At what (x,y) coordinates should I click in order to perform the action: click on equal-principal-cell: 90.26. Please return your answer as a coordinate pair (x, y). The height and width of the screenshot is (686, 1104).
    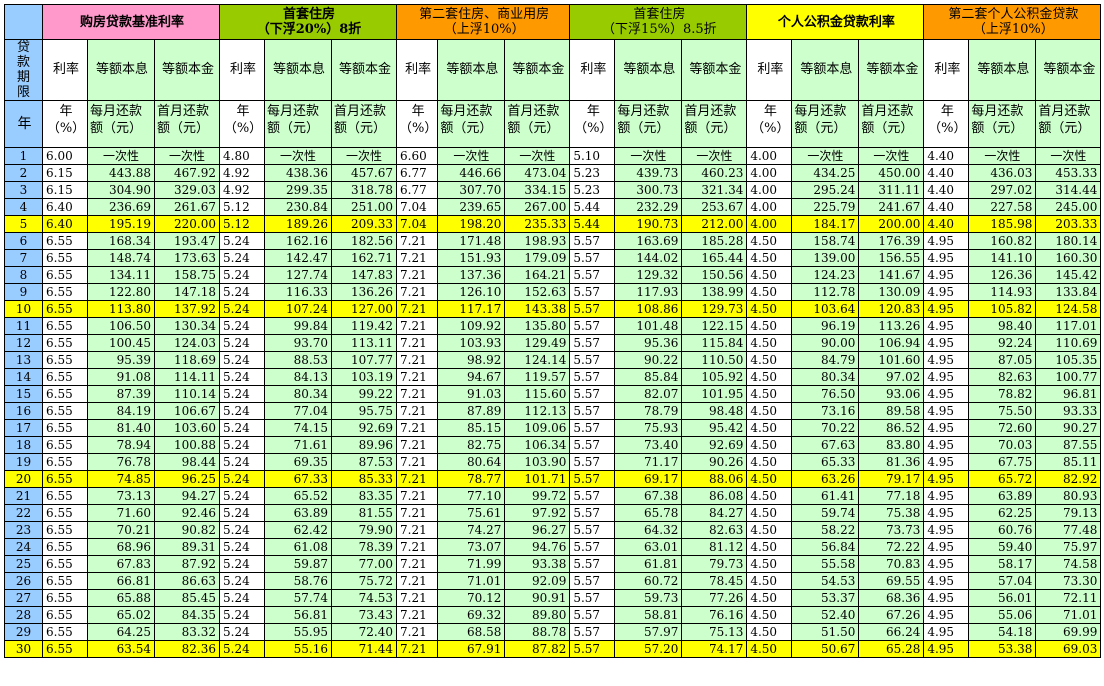
    Looking at the image, I should click on (714, 462).